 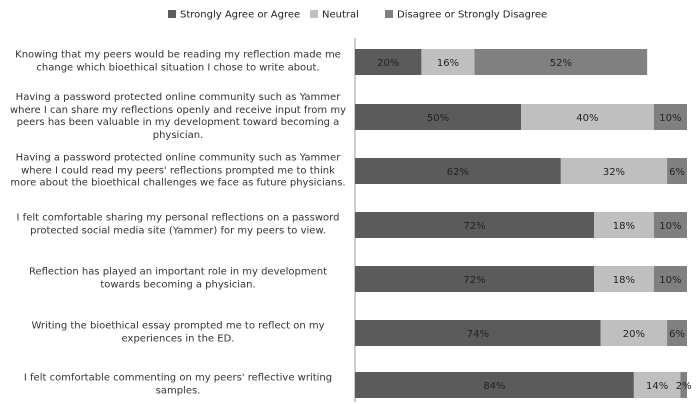 I want to click on value-label: 50%, so click(x=438, y=118).